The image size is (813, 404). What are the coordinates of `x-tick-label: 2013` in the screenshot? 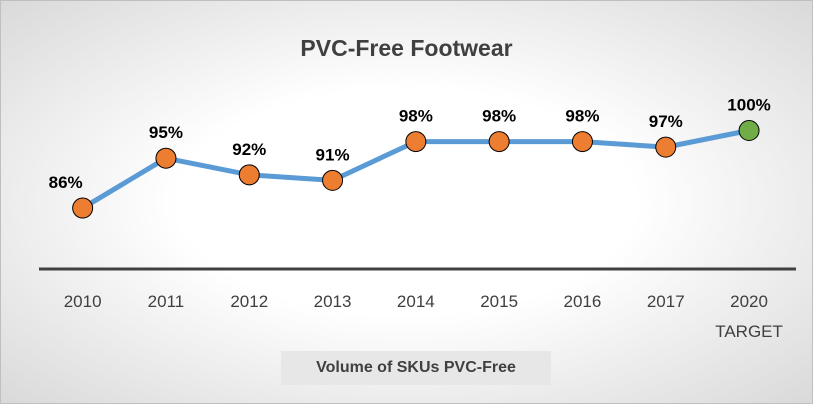 It's located at (332, 301).